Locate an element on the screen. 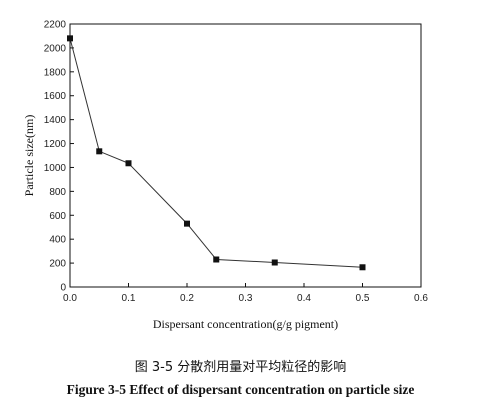 The image size is (481, 407). y-tick-label: 0 is located at coordinates (63, 288).